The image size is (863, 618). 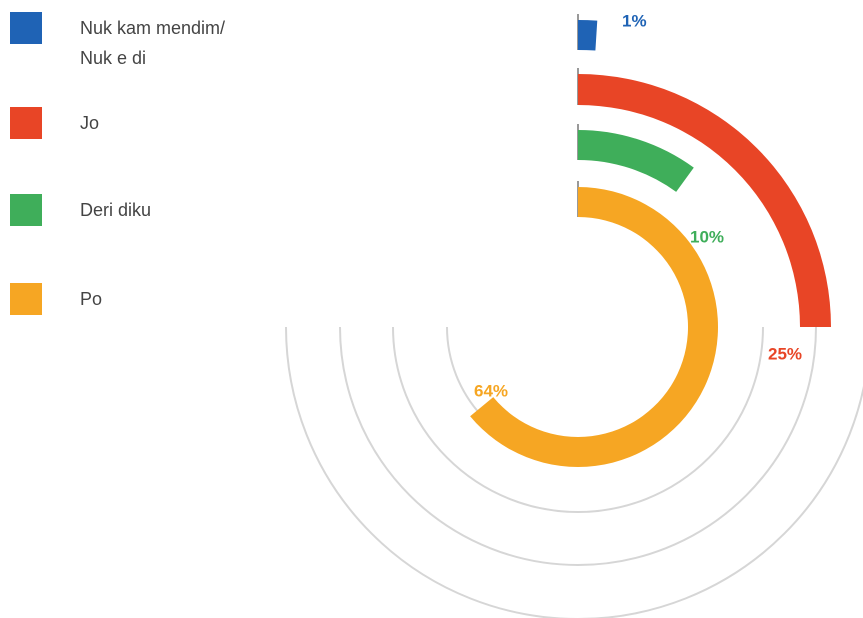 What do you see at coordinates (116, 210) in the screenshot?
I see `legend-label: Deri diku` at bounding box center [116, 210].